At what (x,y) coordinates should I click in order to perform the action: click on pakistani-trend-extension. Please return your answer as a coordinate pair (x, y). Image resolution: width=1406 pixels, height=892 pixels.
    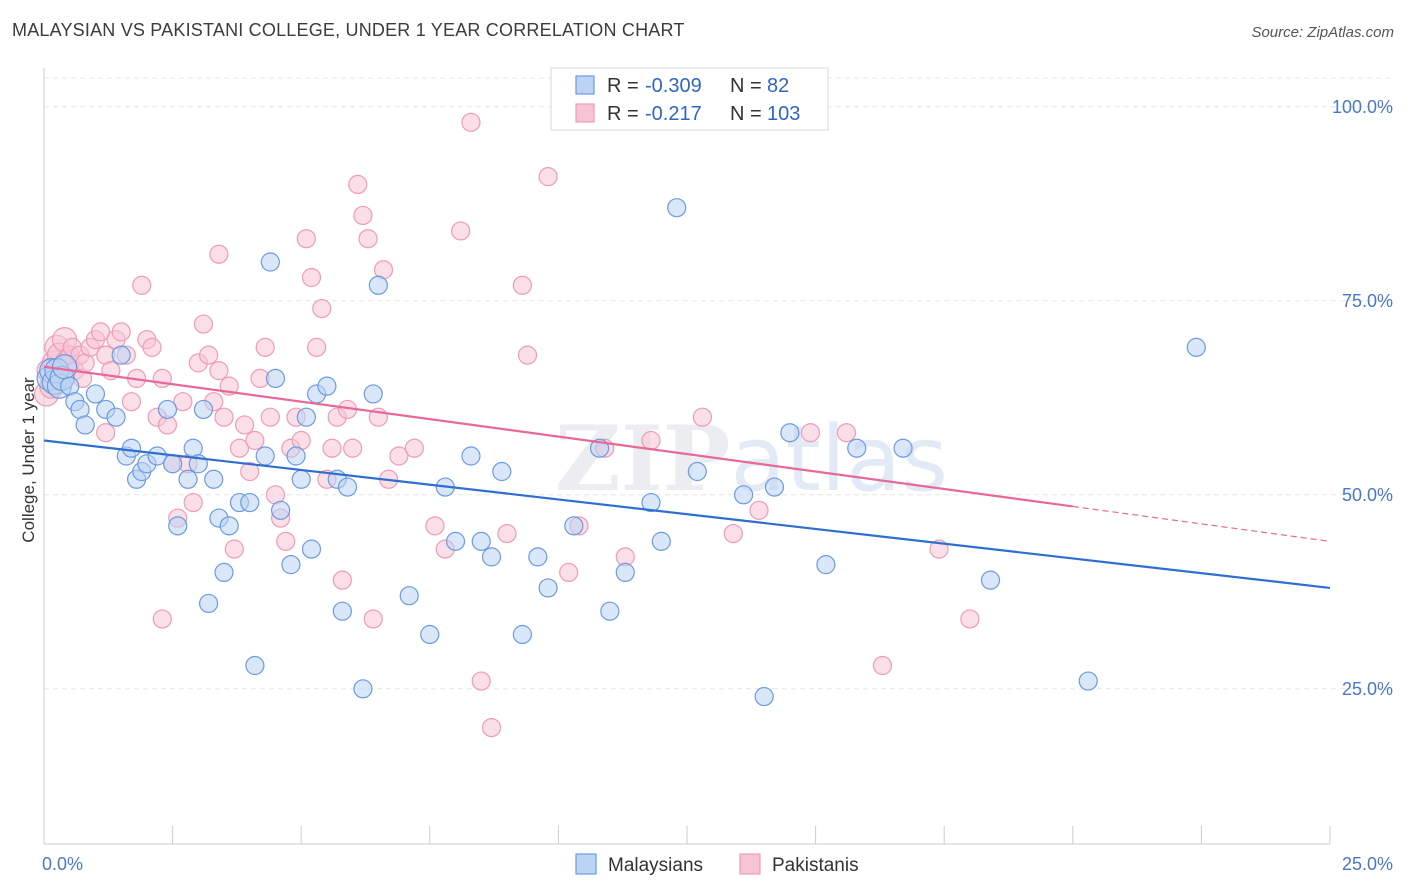
    Looking at the image, I should click on (1201, 523).